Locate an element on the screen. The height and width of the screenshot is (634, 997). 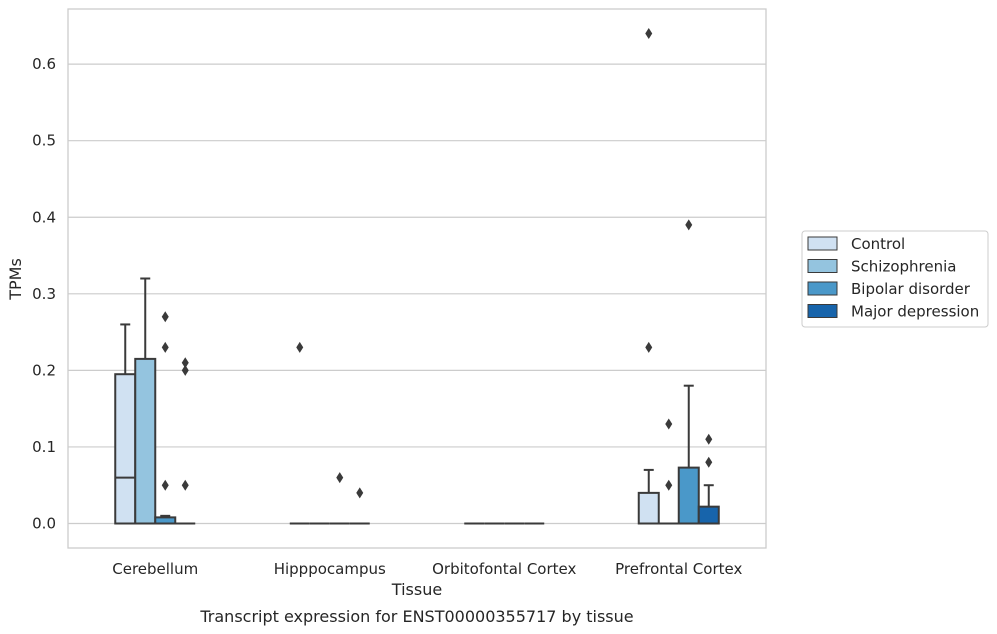
box-prefrontal-cortex-major-depression is located at coordinates (708, 479).